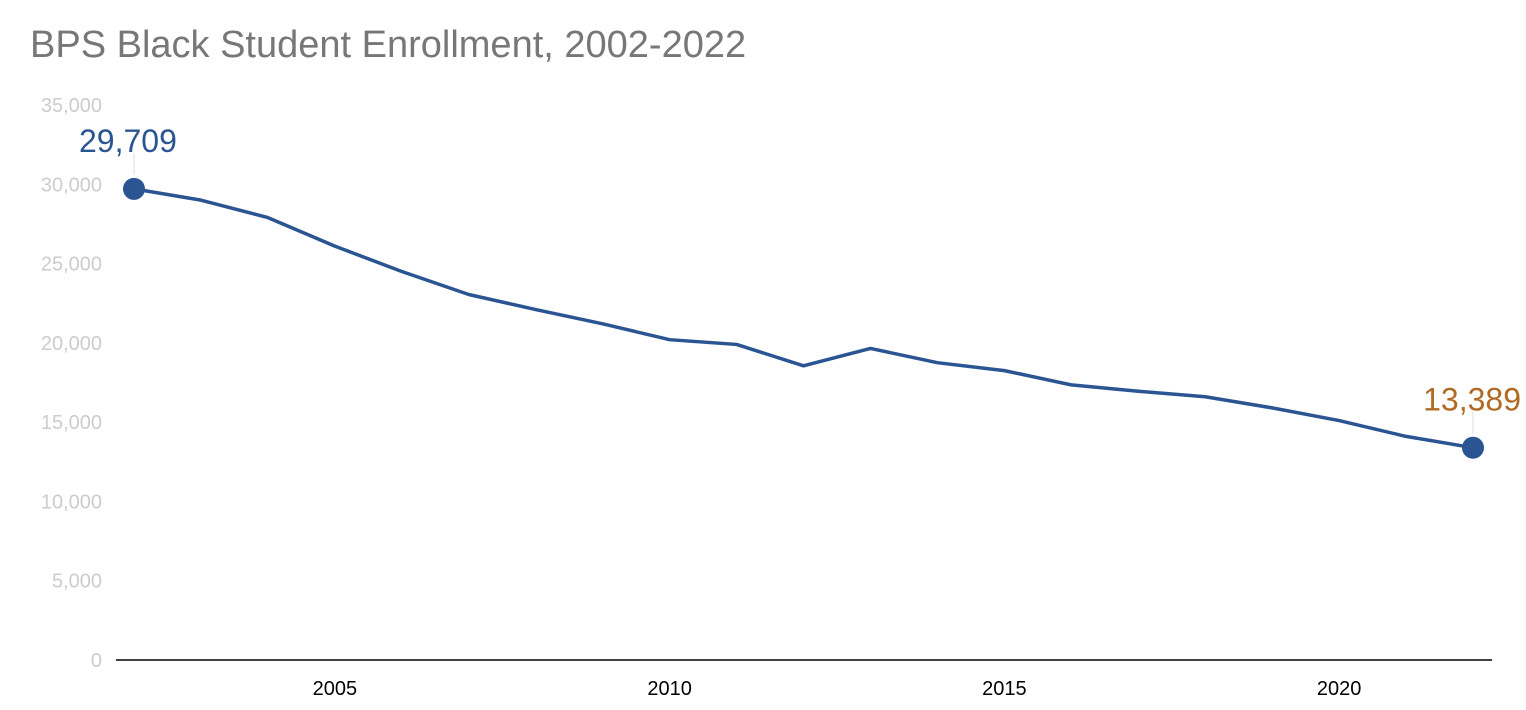 This screenshot has width=1526, height=710. Describe the element at coordinates (71, 502) in the screenshot. I see `y-tick-label: 10,000` at that location.